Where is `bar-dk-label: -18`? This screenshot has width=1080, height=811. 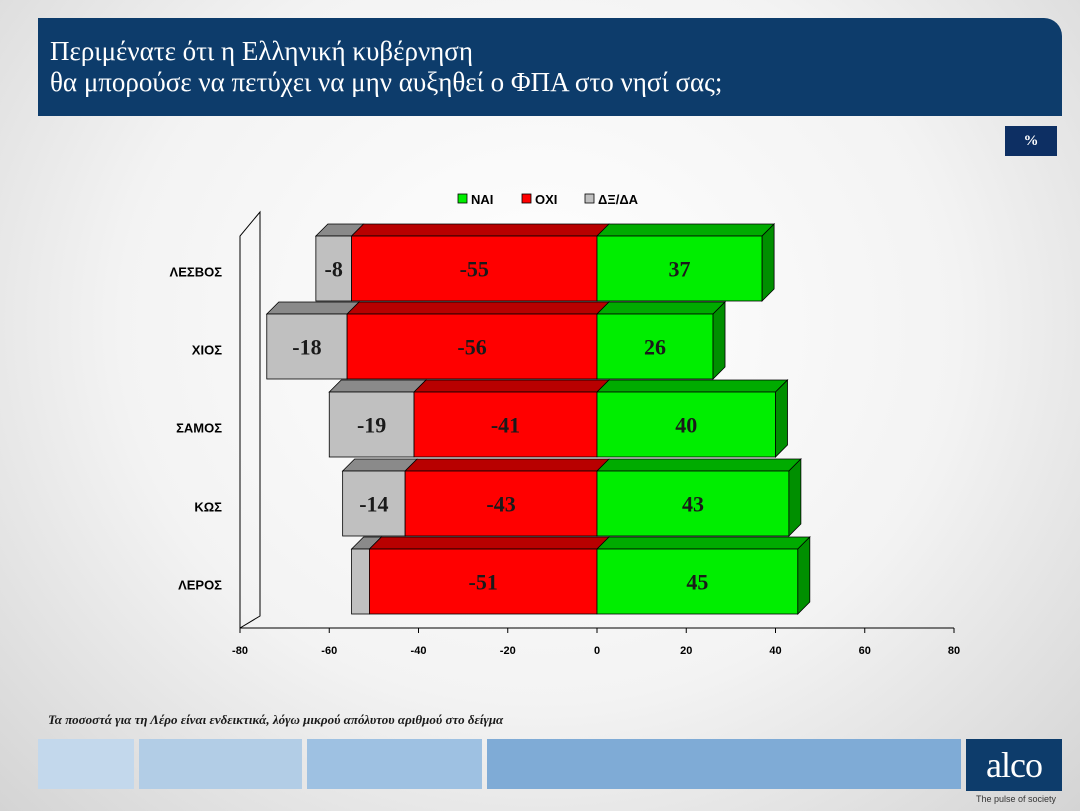
bar-dk-label: -18 is located at coordinates (306, 347).